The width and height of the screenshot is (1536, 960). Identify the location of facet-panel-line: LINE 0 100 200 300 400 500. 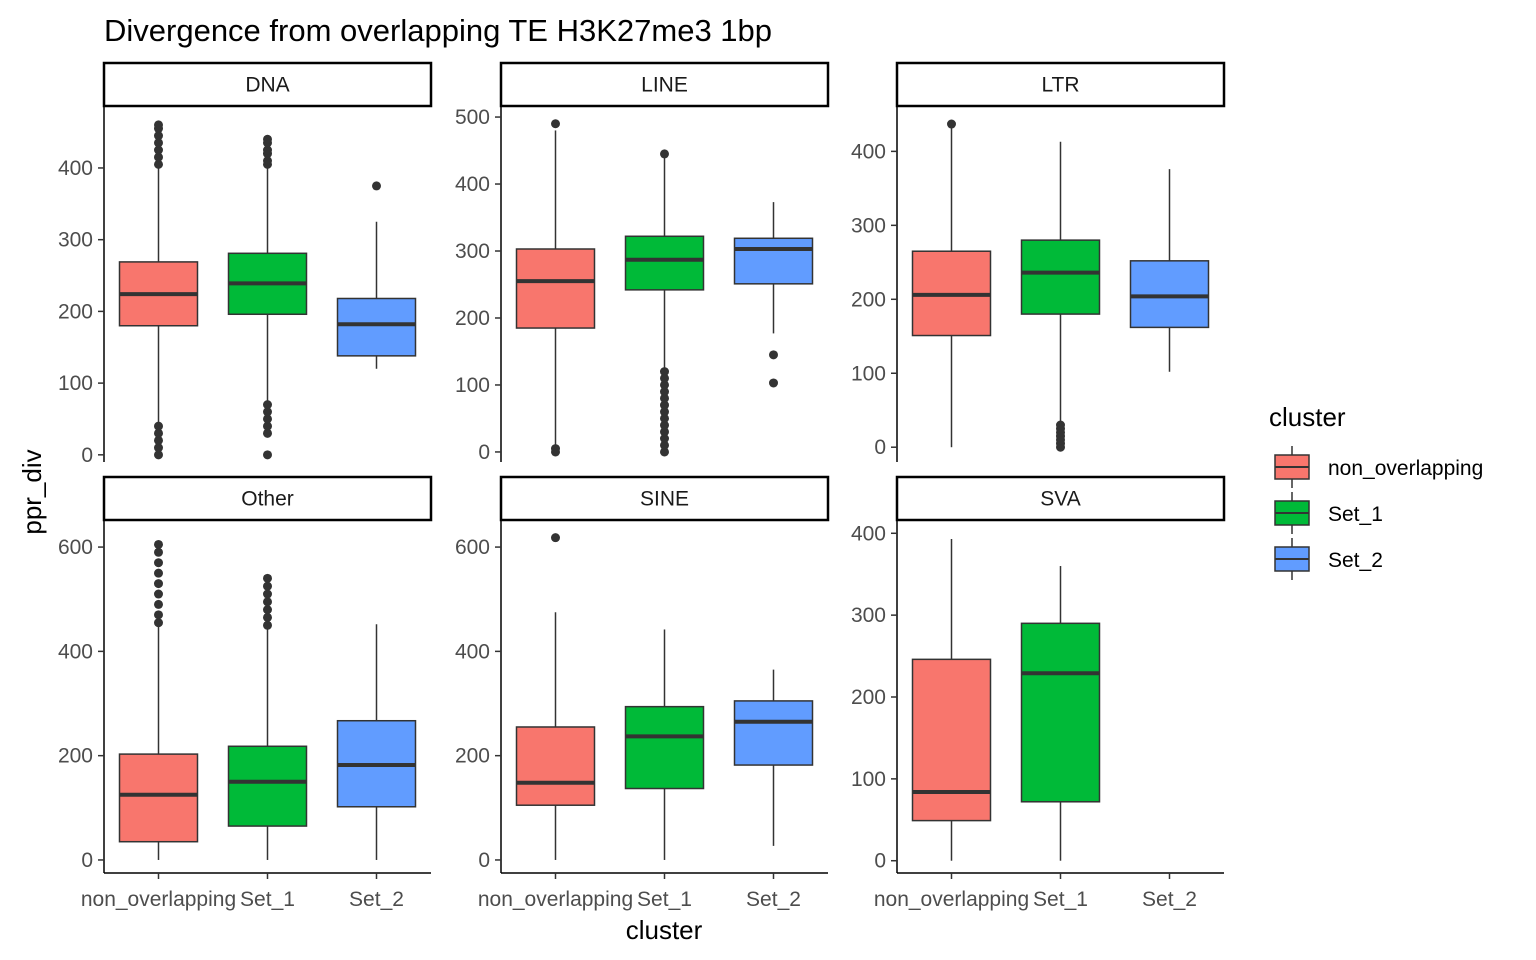
(642, 262).